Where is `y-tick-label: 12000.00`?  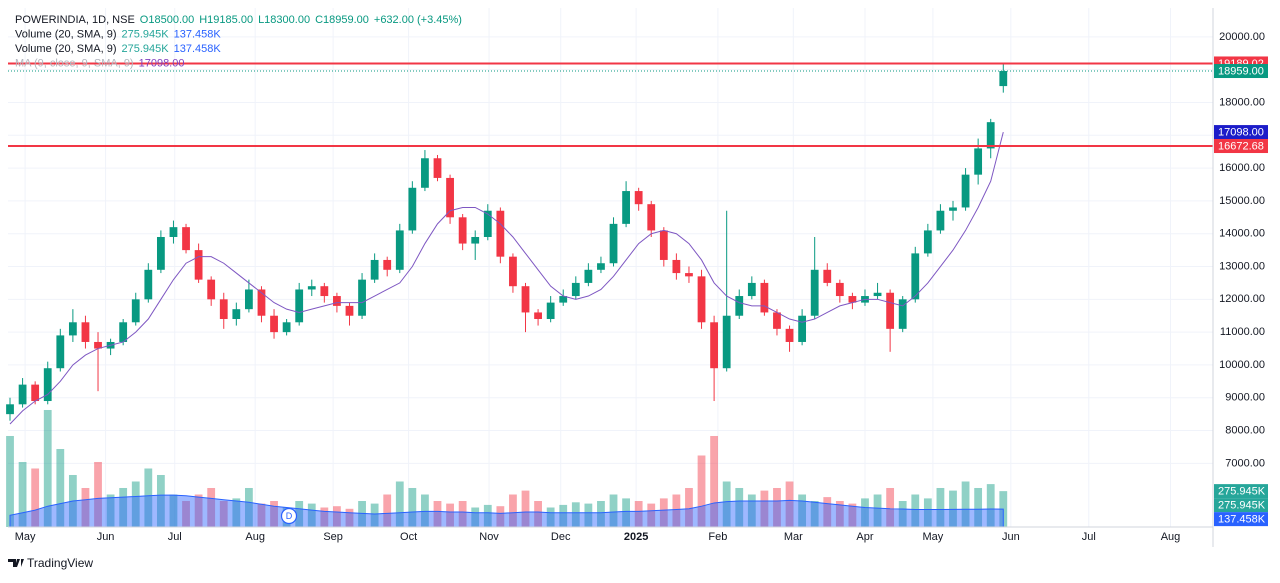
y-tick-label: 12000.00 is located at coordinates (1242, 299).